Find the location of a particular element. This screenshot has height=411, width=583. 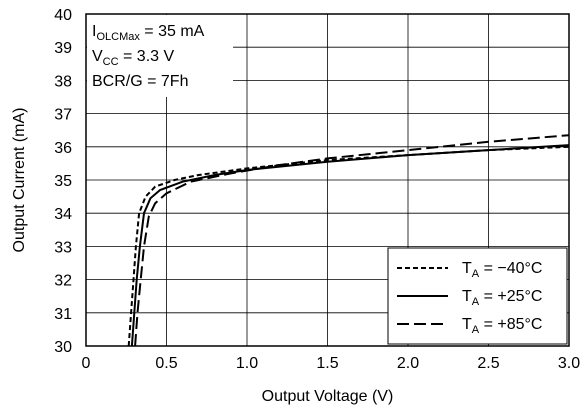

annotation-line: IOLCMax = 35 mA is located at coordinates (148, 33).